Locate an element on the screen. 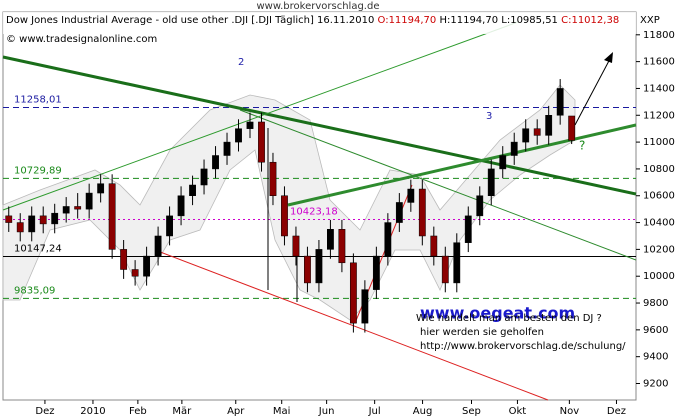 This screenshot has height=420, width=680. copyright: © www.tradesignalonline.com is located at coordinates (81, 39).